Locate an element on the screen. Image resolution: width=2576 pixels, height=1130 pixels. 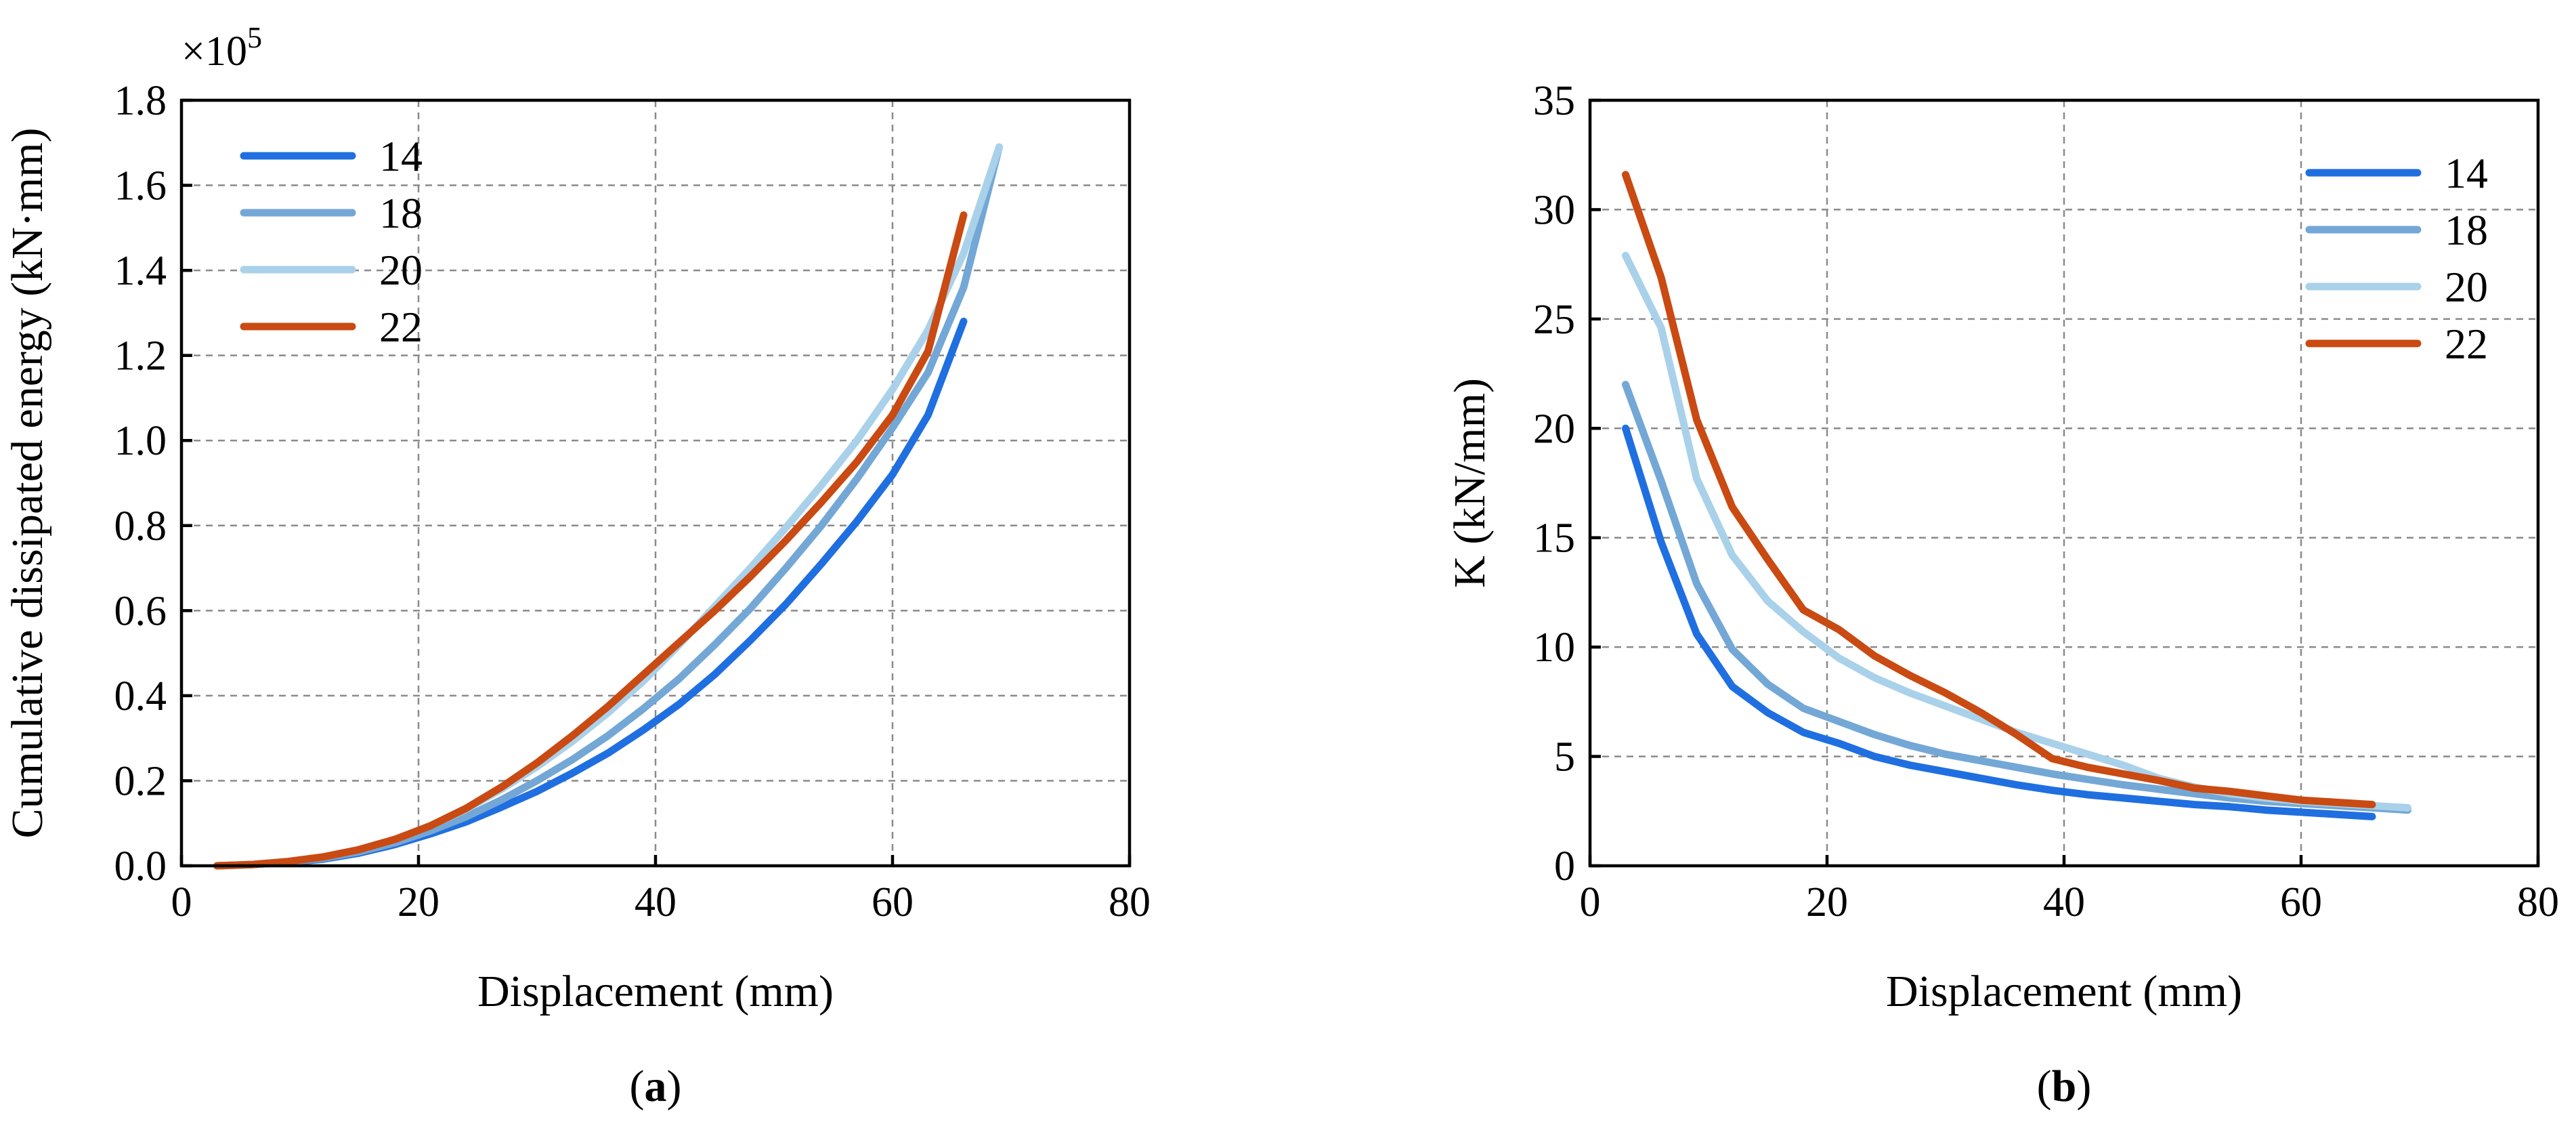
y-tick-label: 5 is located at coordinates (1564, 757).